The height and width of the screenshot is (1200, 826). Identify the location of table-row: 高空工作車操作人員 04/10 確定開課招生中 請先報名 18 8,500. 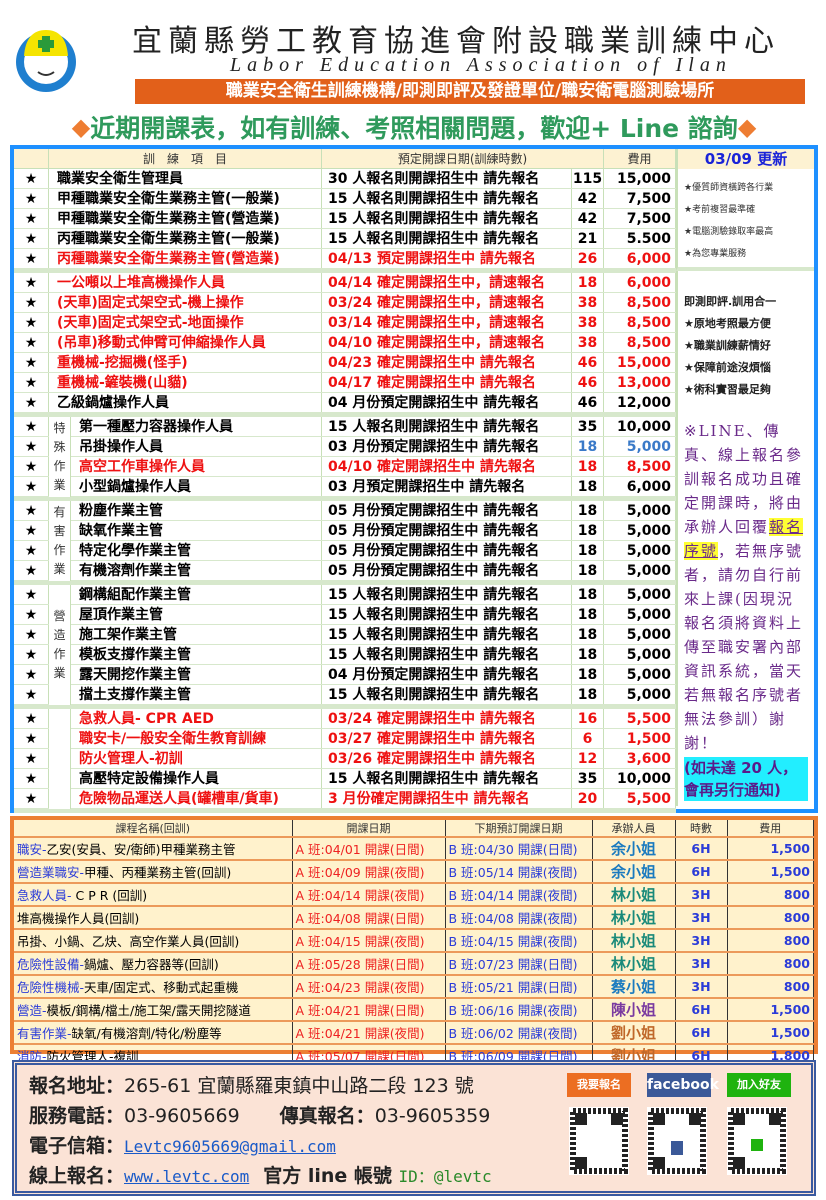
(373, 467).